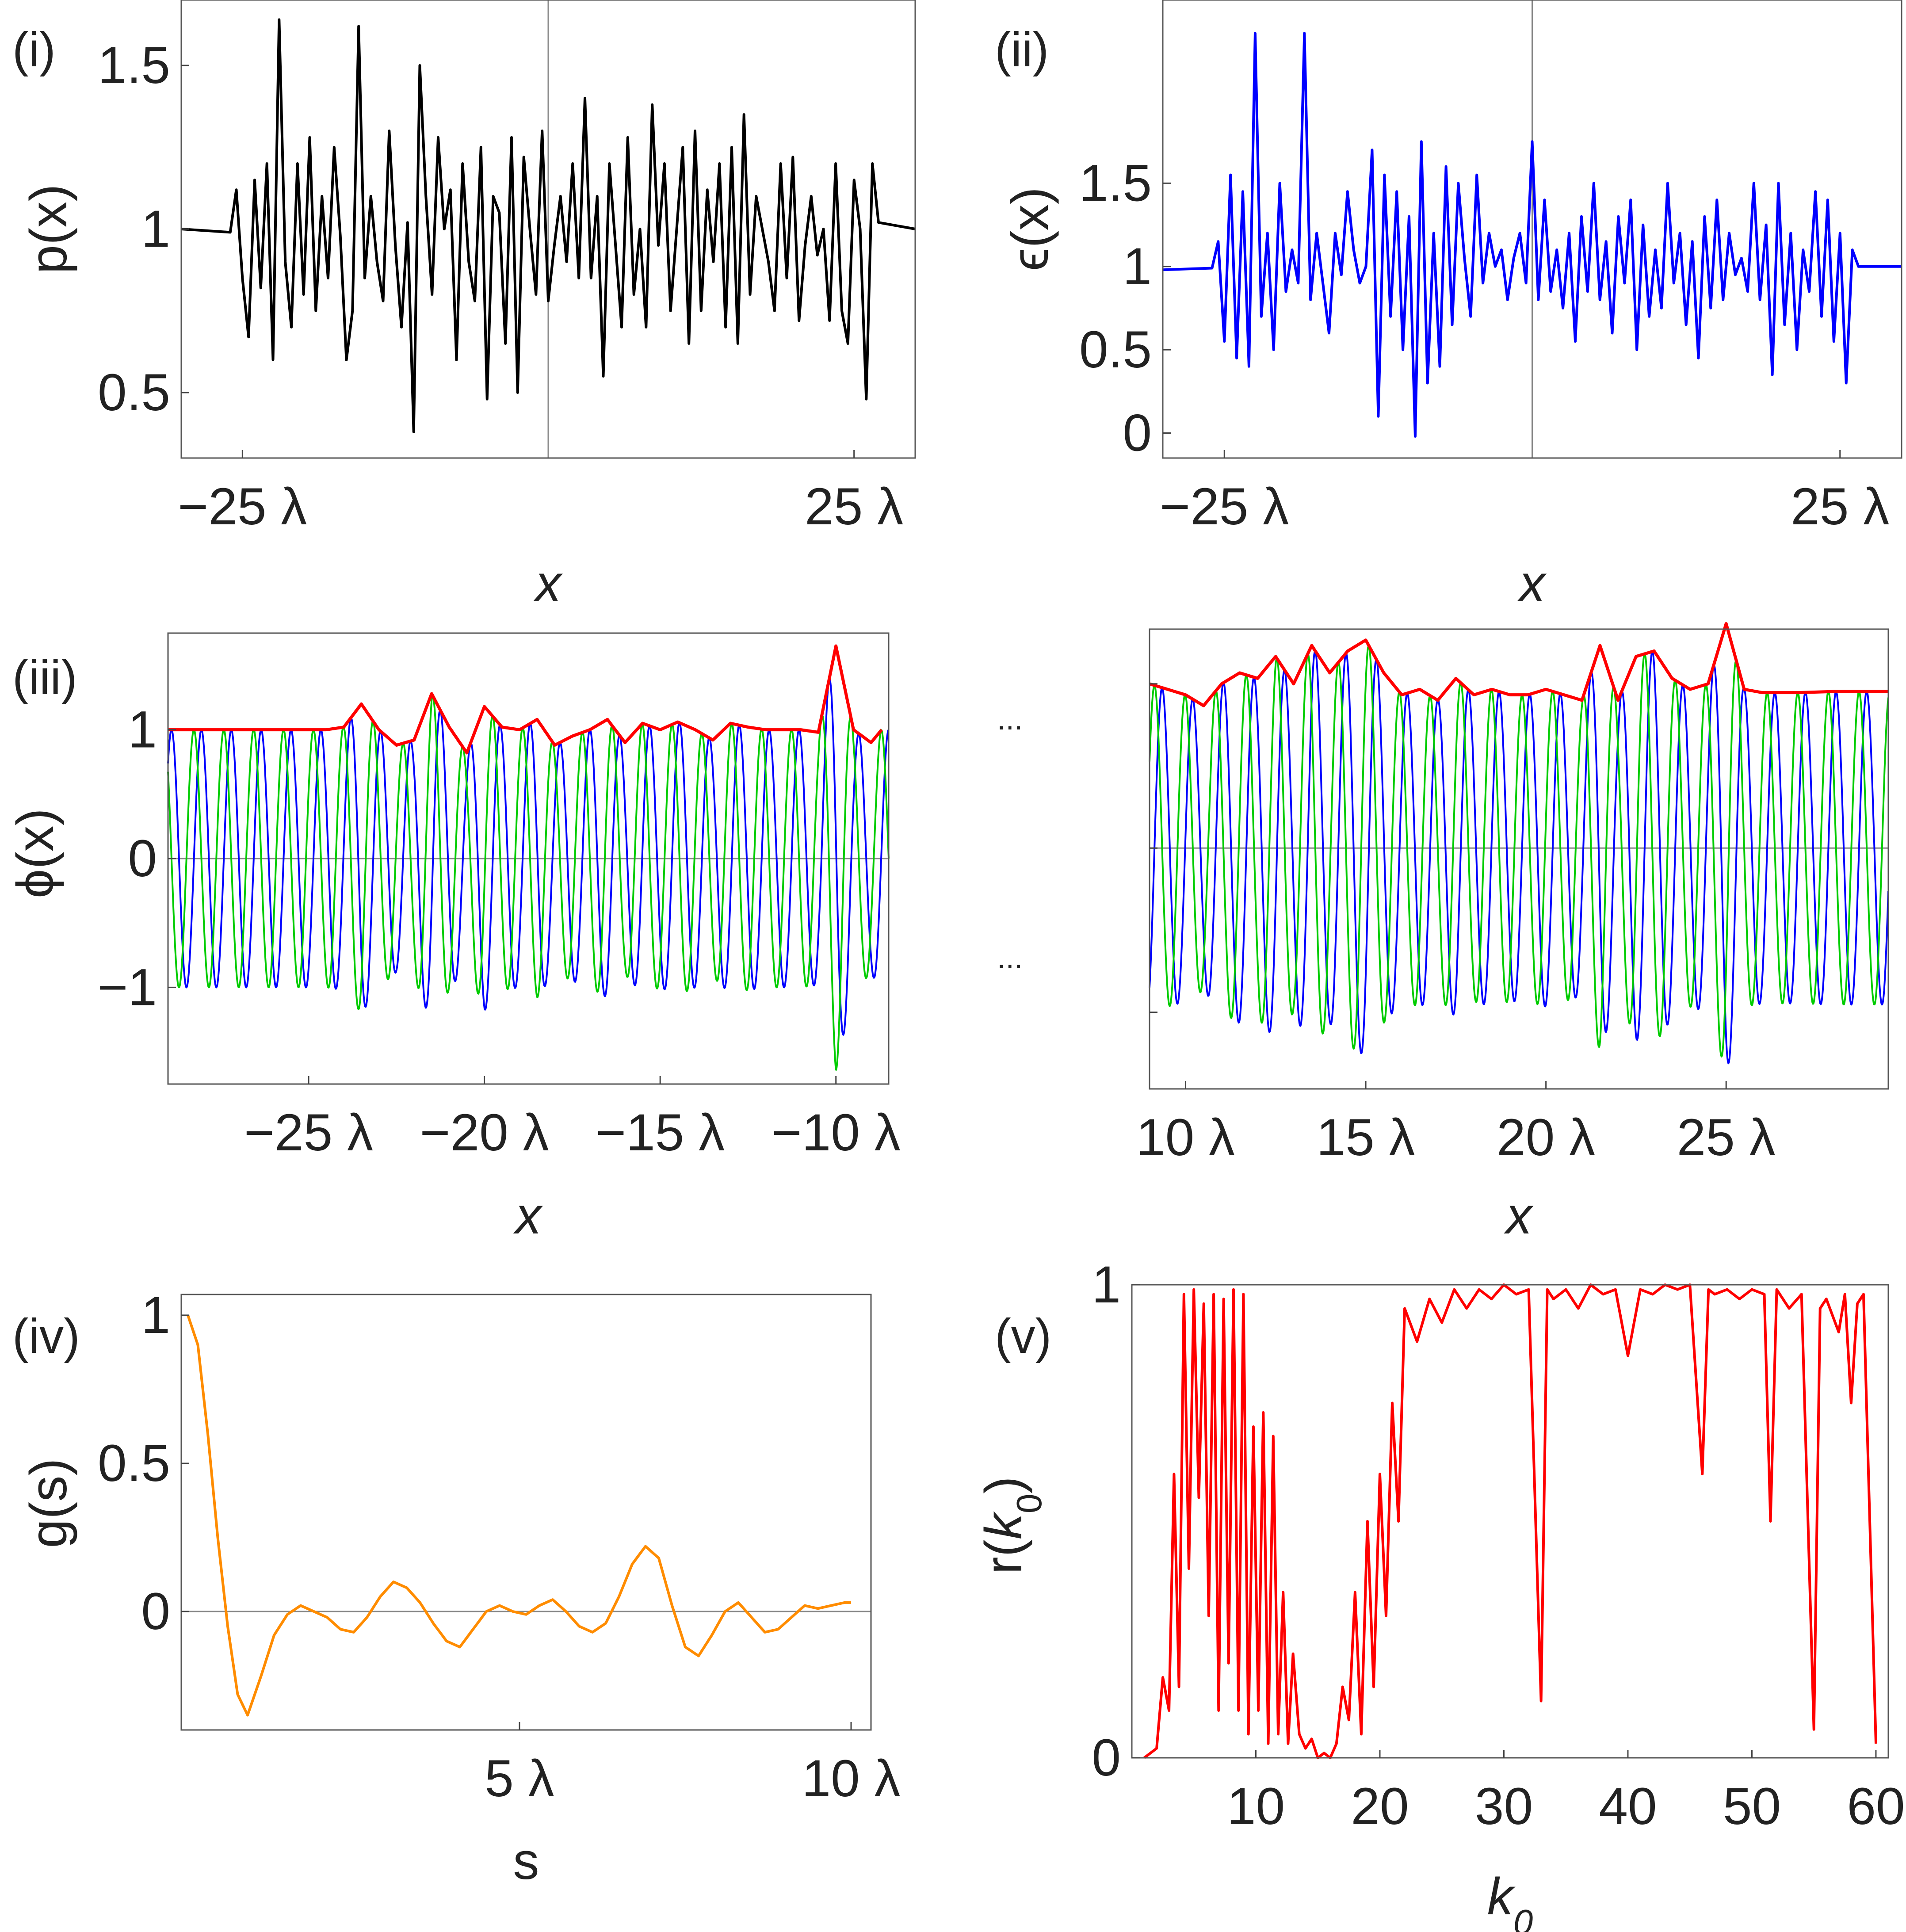  Describe the element at coordinates (528, 1216) in the screenshot. I see `x-axis-title-iii: x` at that location.